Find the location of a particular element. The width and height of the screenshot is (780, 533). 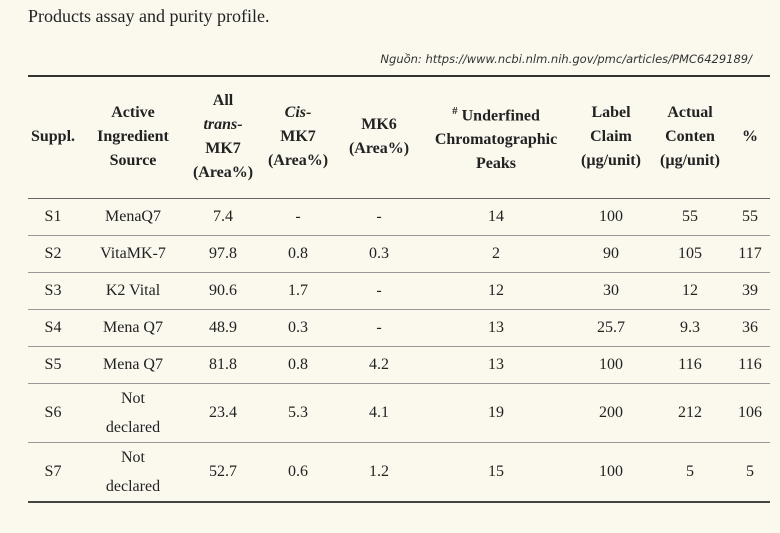

table-cell: 90 is located at coordinates (611, 253).